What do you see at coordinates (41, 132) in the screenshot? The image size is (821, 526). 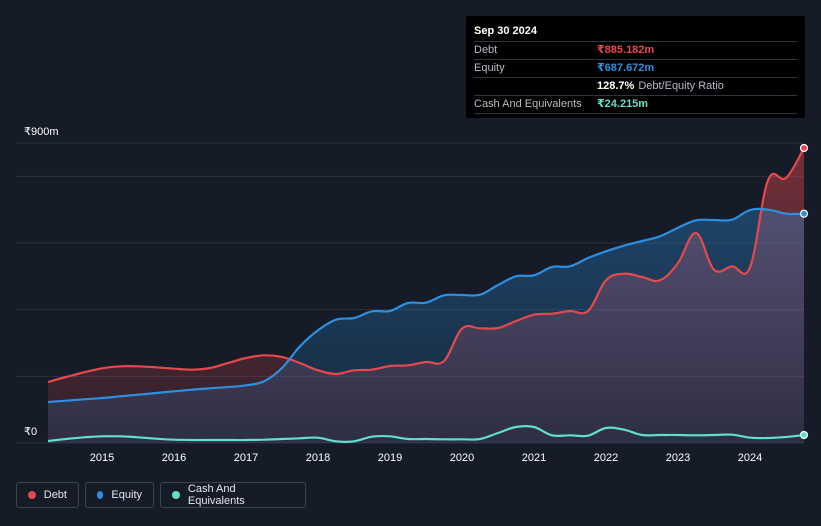 I see `y-axis-max-label: ₹900m` at bounding box center [41, 132].